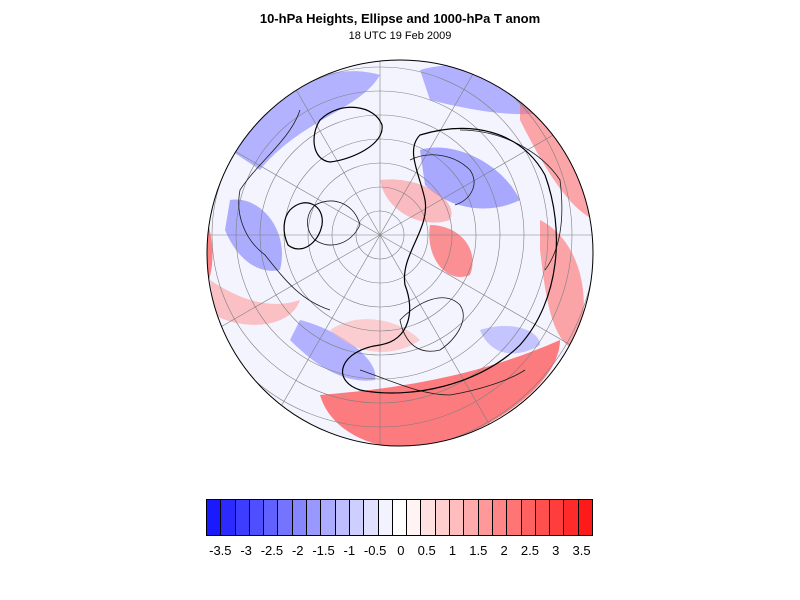 This screenshot has width=800, height=600. What do you see at coordinates (478, 550) in the screenshot?
I see `colorbar-tick-label: 1.5` at bounding box center [478, 550].